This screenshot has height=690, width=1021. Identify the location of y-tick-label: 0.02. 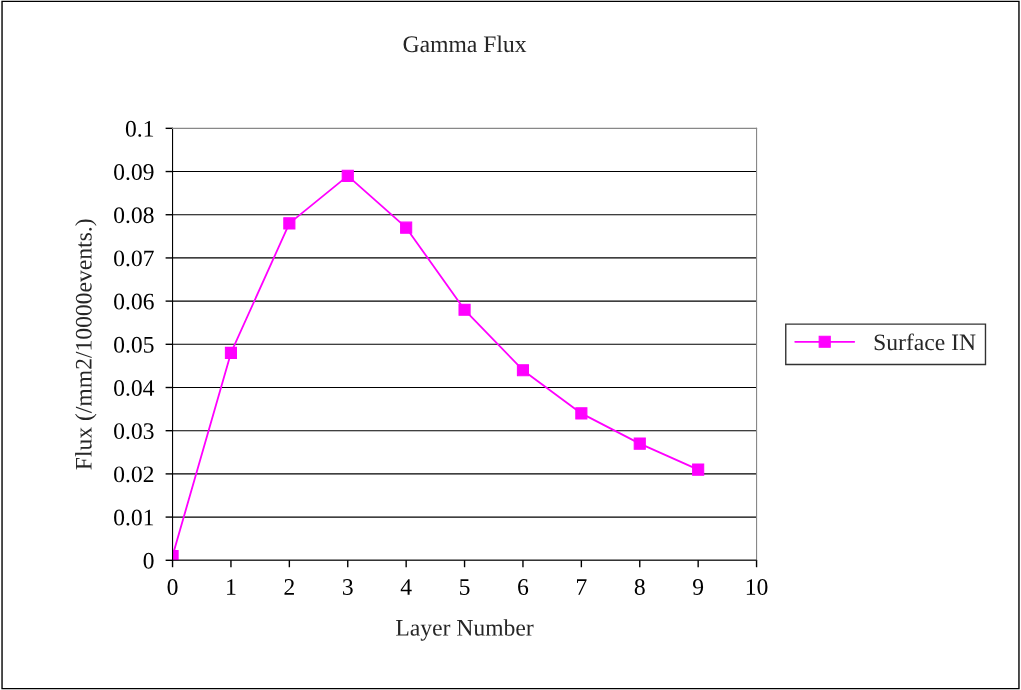
(134, 474).